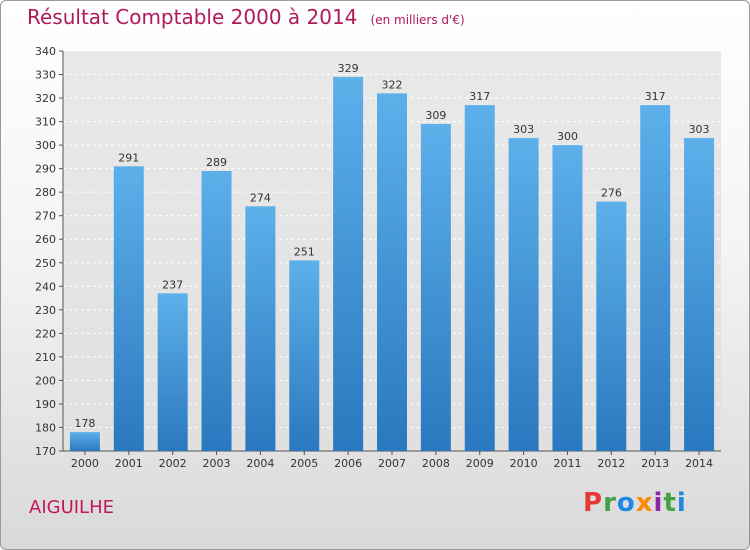  I want to click on bar-value-label: 274, so click(260, 197).